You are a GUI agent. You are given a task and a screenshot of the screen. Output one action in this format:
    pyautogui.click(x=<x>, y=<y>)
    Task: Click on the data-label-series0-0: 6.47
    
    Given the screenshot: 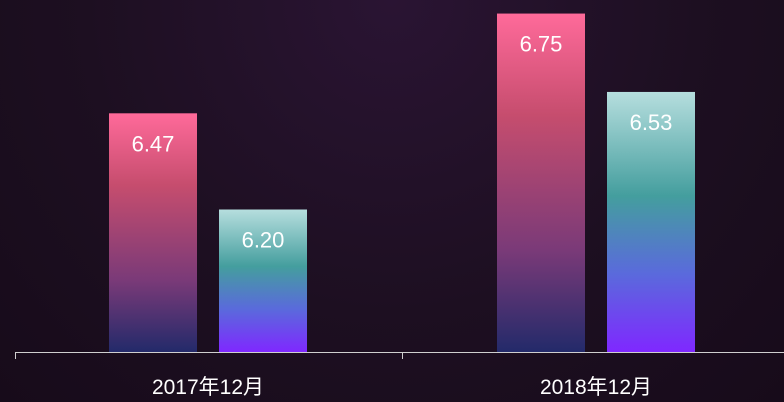 What is the action you would take?
    pyautogui.click(x=153, y=143)
    